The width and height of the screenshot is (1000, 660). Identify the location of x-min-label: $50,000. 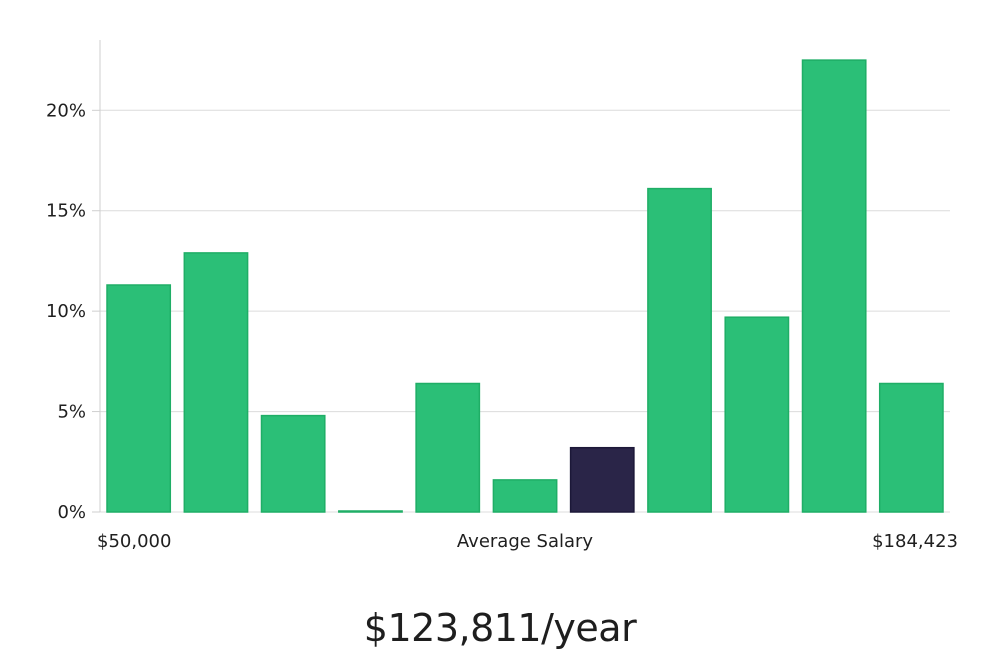
(134, 541).